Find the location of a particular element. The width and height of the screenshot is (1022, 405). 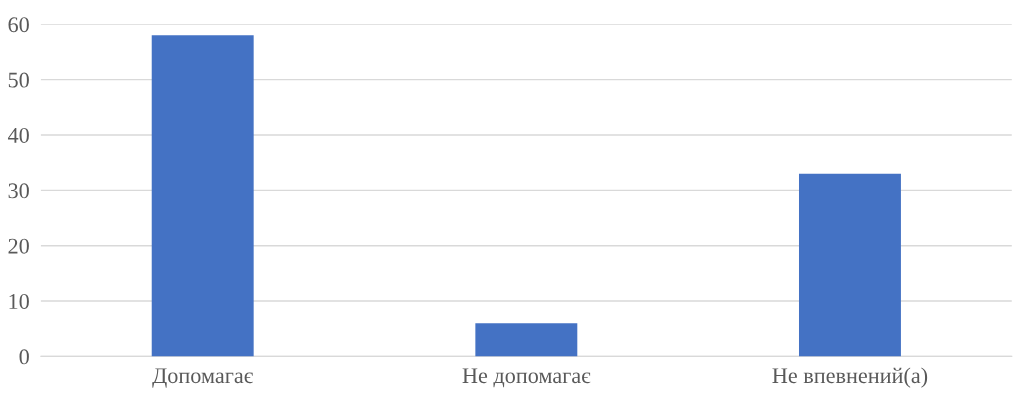

x-tick-label: Не впевнений(а) is located at coordinates (850, 377).